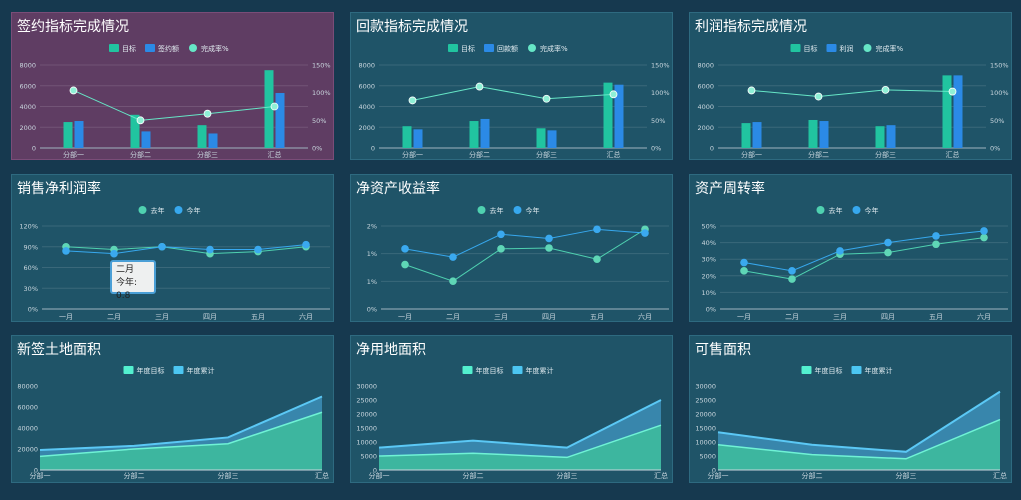 The width and height of the screenshot is (1021, 500). Describe the element at coordinates (936, 317) in the screenshot. I see `x-tick-label: 五月` at that location.